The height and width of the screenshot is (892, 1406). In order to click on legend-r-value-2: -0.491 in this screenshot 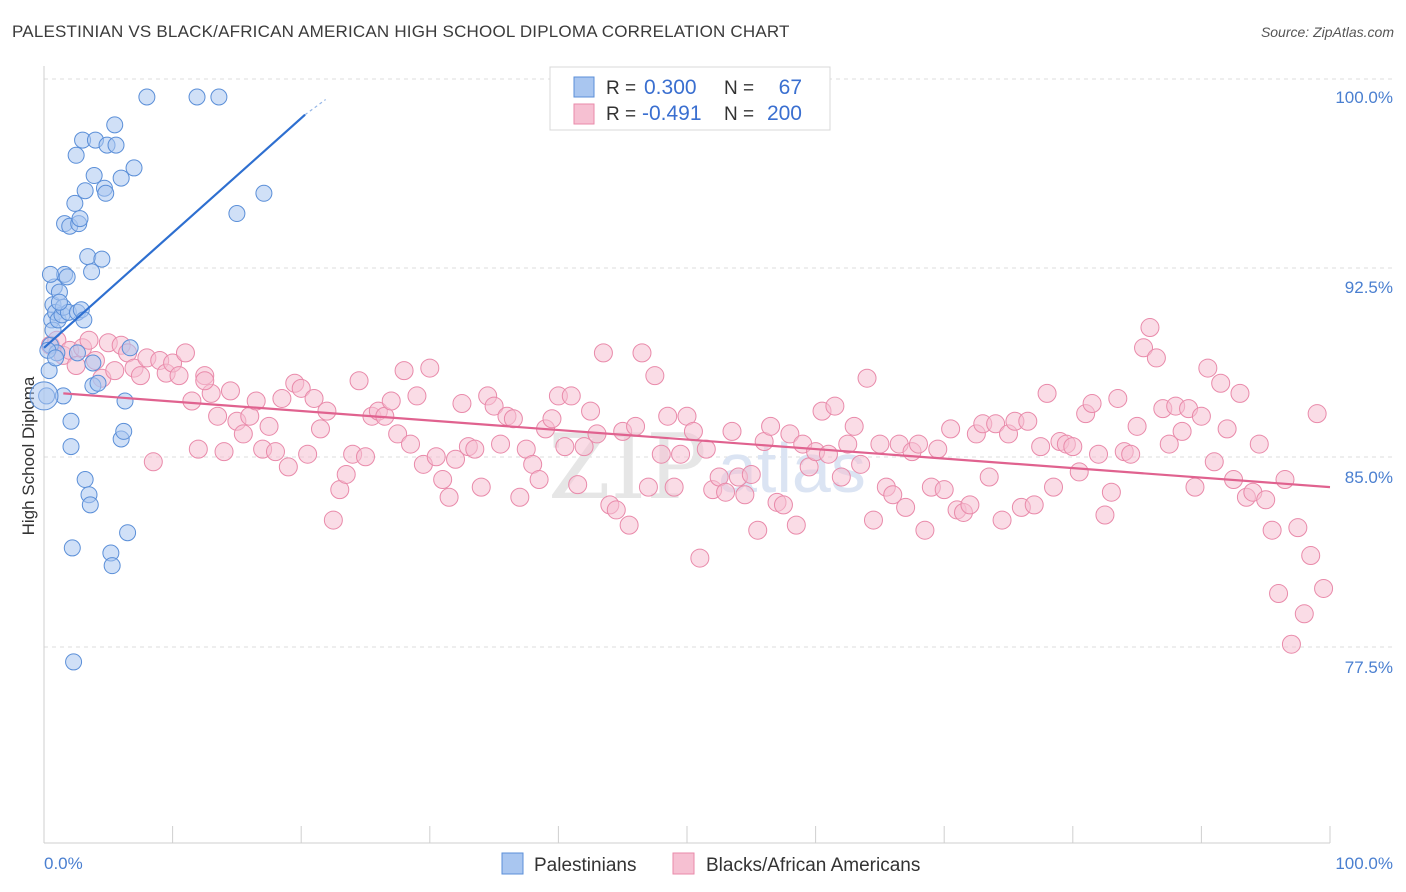, I will do `click(672, 113)`.